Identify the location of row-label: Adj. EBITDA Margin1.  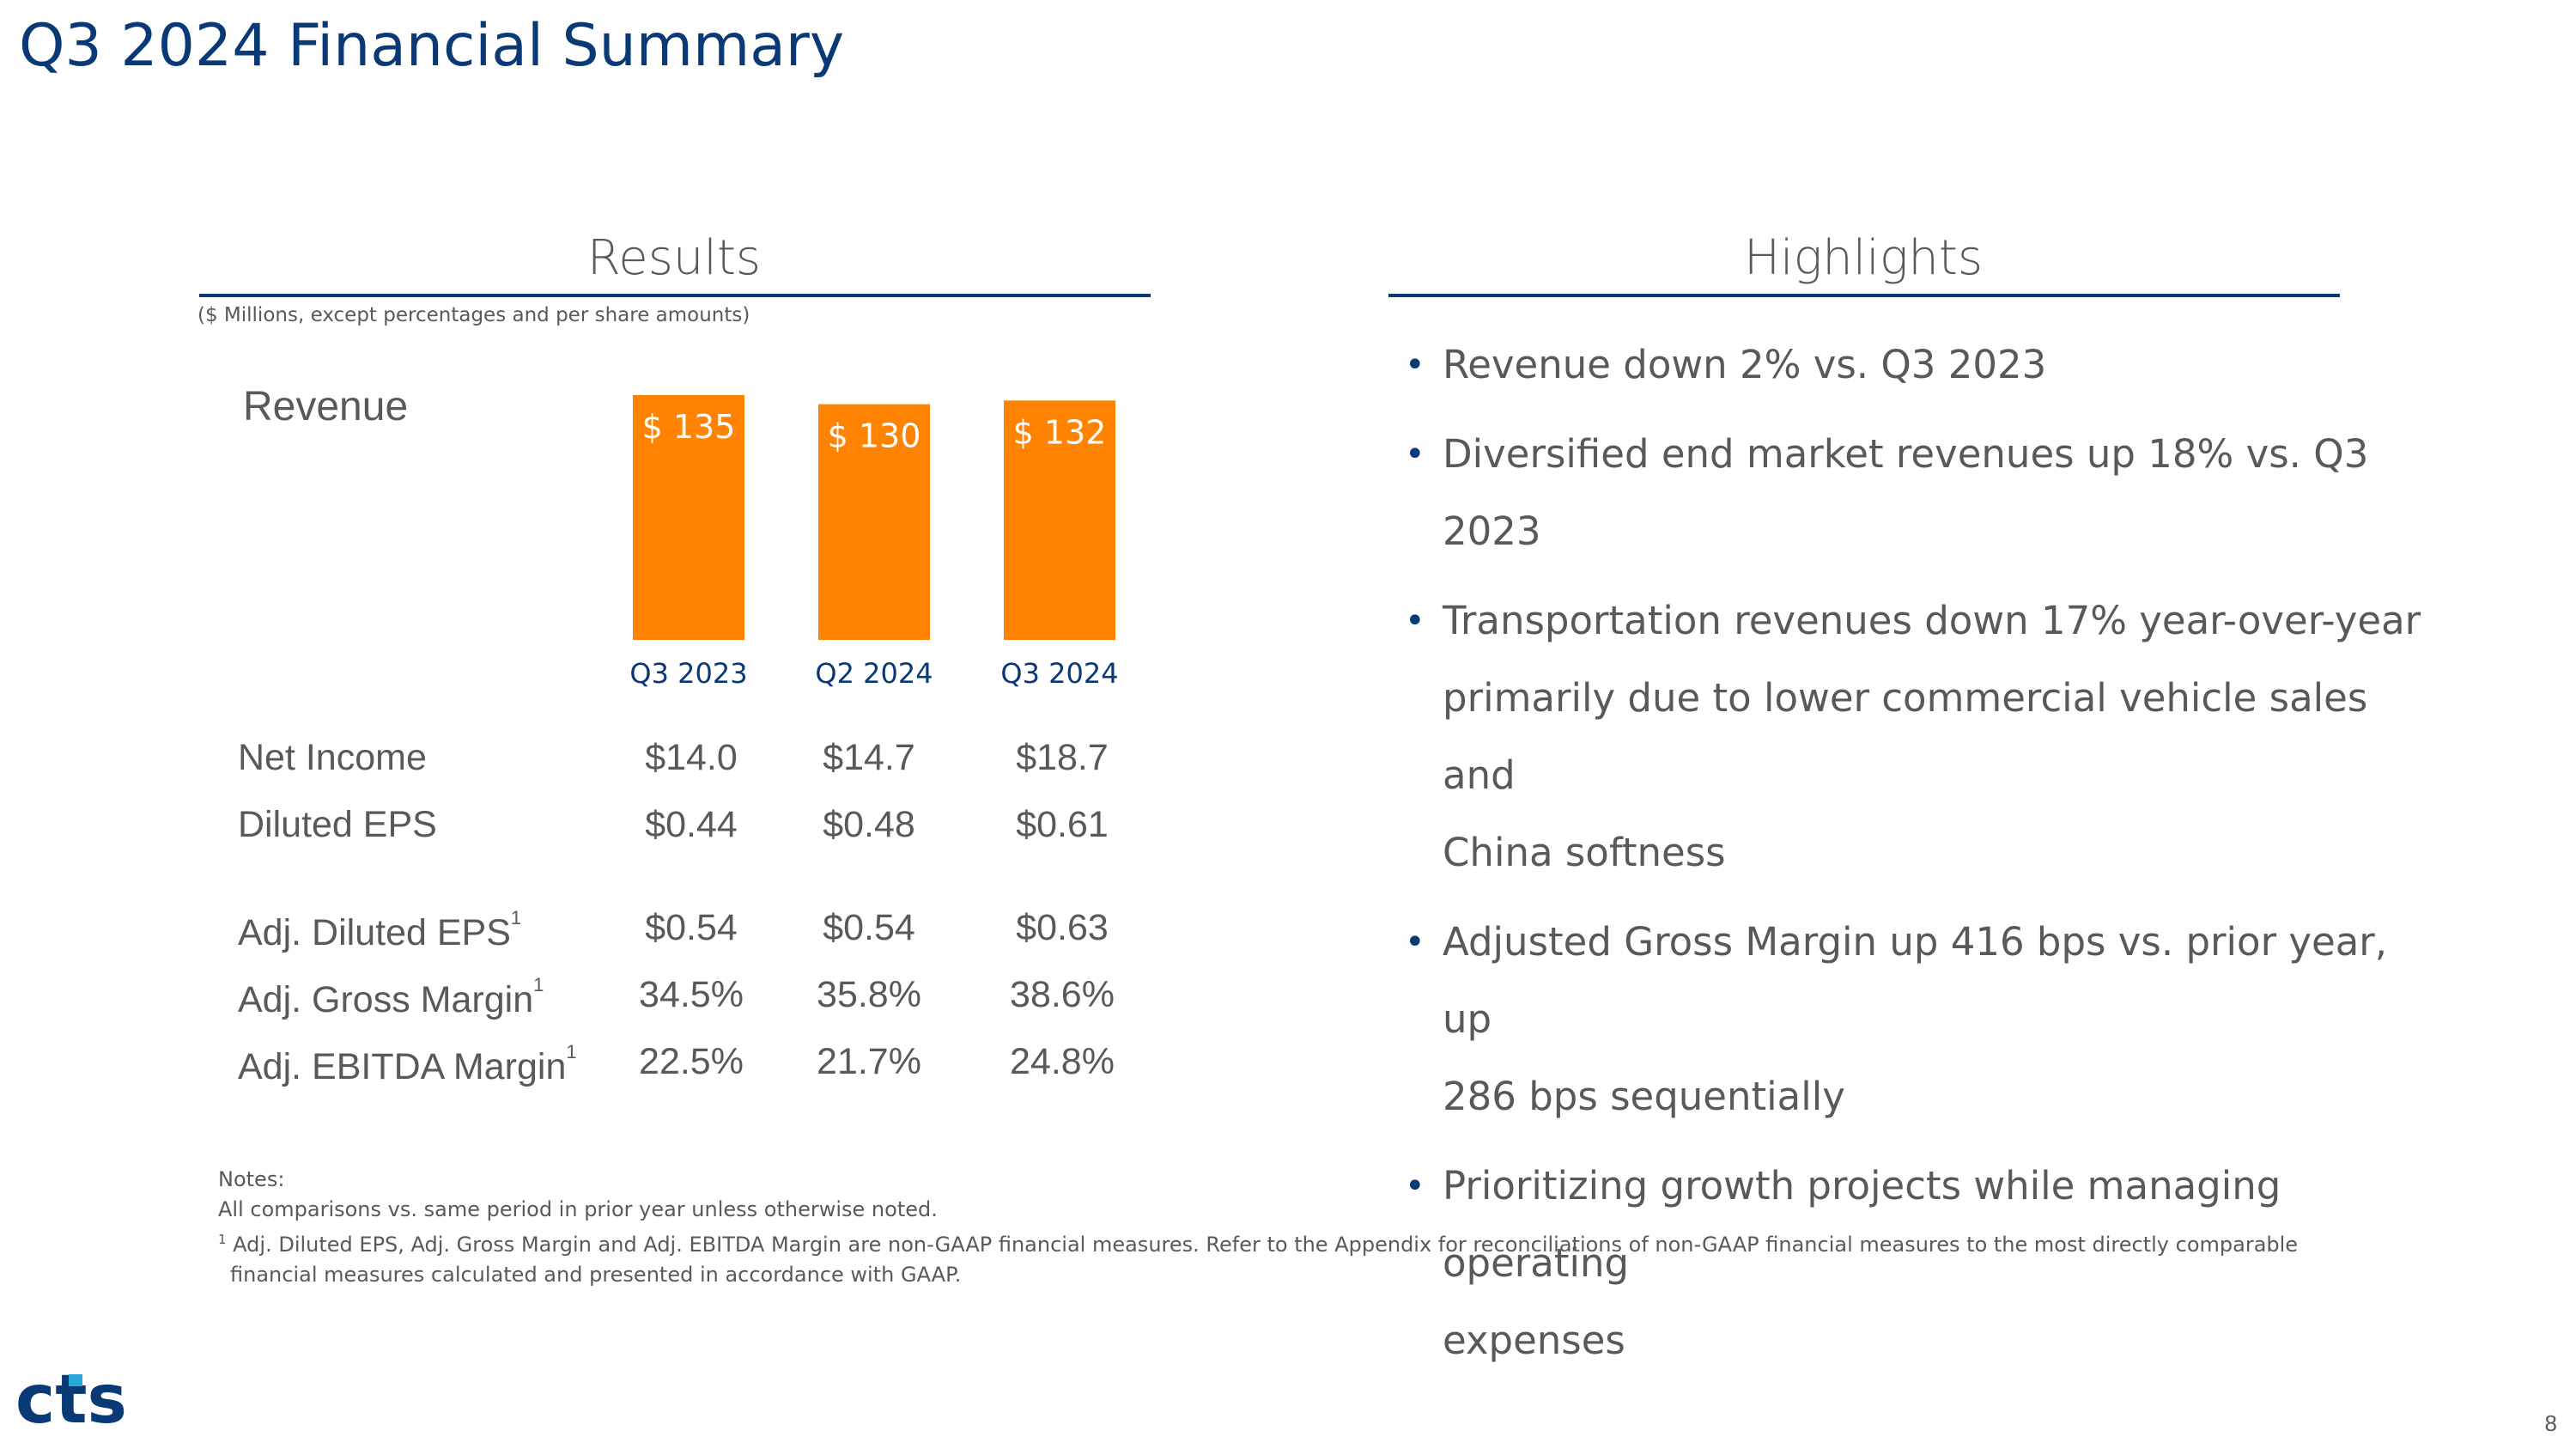
(408, 1064).